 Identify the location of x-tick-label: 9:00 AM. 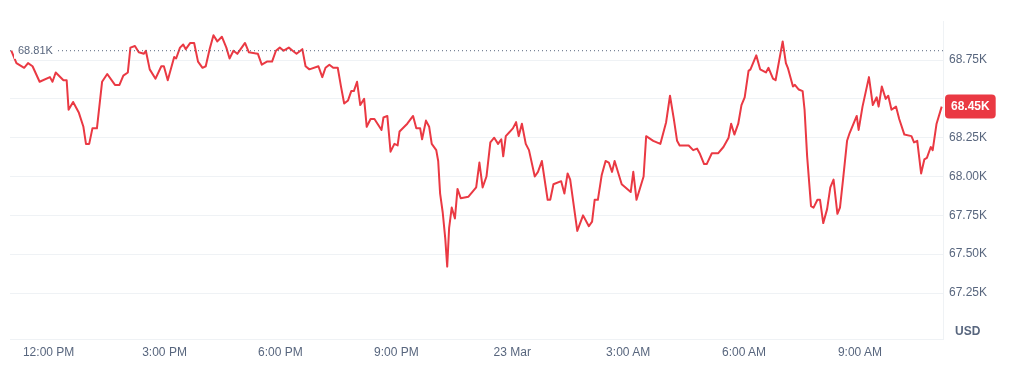
(859, 352).